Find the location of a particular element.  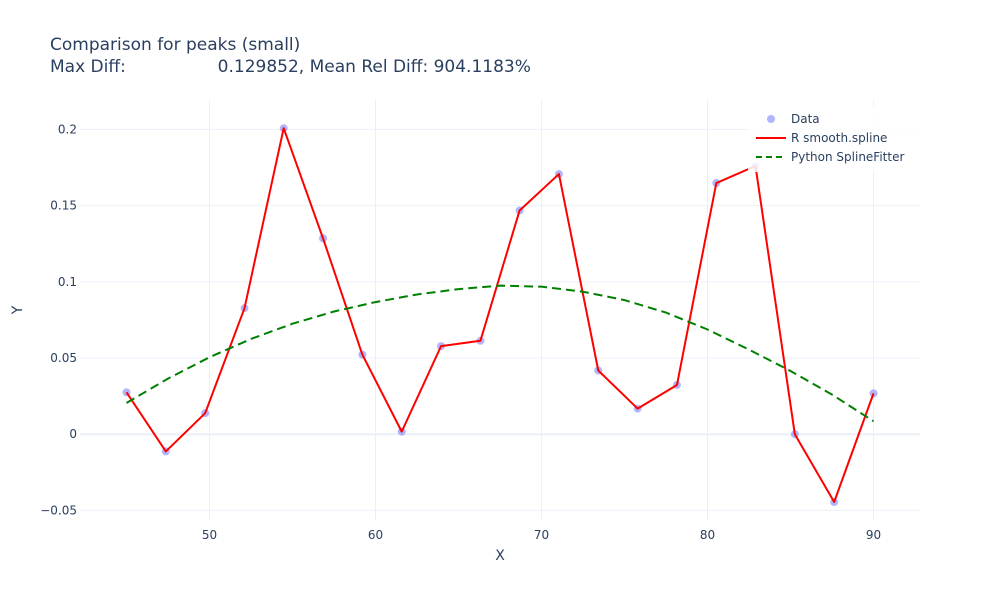

y-tick-label: 0.05 is located at coordinates (63, 358).